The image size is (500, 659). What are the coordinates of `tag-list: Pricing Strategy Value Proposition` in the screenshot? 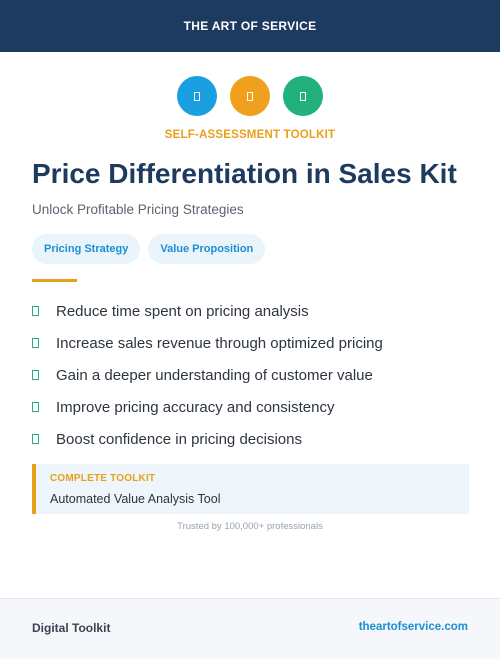 It's located at (149, 249).